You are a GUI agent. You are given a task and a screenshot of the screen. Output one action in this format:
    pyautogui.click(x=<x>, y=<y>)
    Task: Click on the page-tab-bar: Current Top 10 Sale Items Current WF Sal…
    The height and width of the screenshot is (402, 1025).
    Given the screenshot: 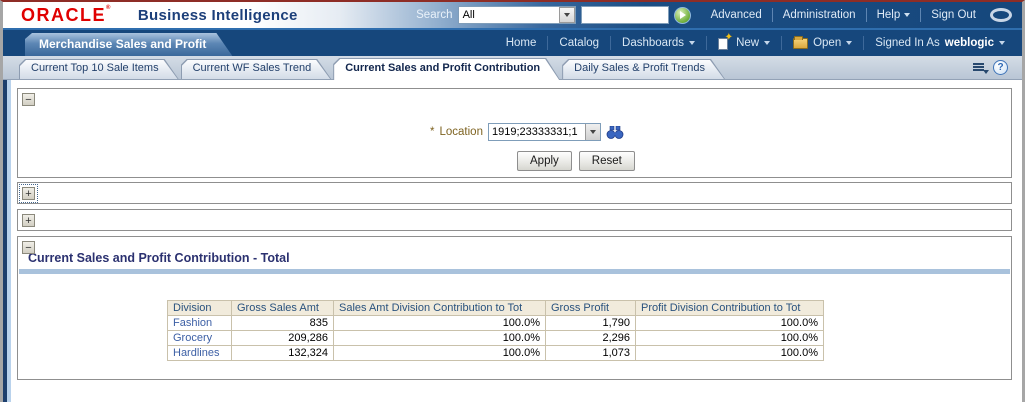 What is the action you would take?
    pyautogui.click(x=512, y=68)
    